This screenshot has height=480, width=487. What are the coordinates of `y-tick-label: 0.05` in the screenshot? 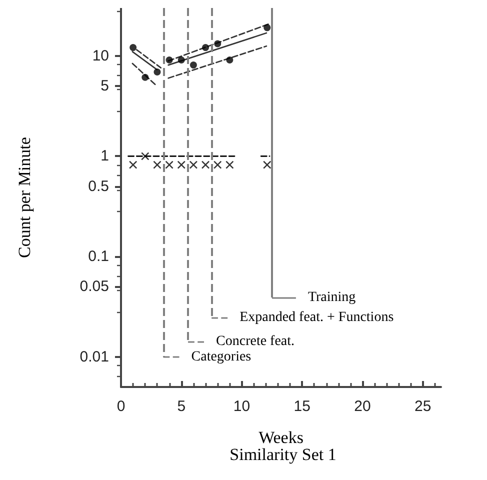 It's located at (94, 287).